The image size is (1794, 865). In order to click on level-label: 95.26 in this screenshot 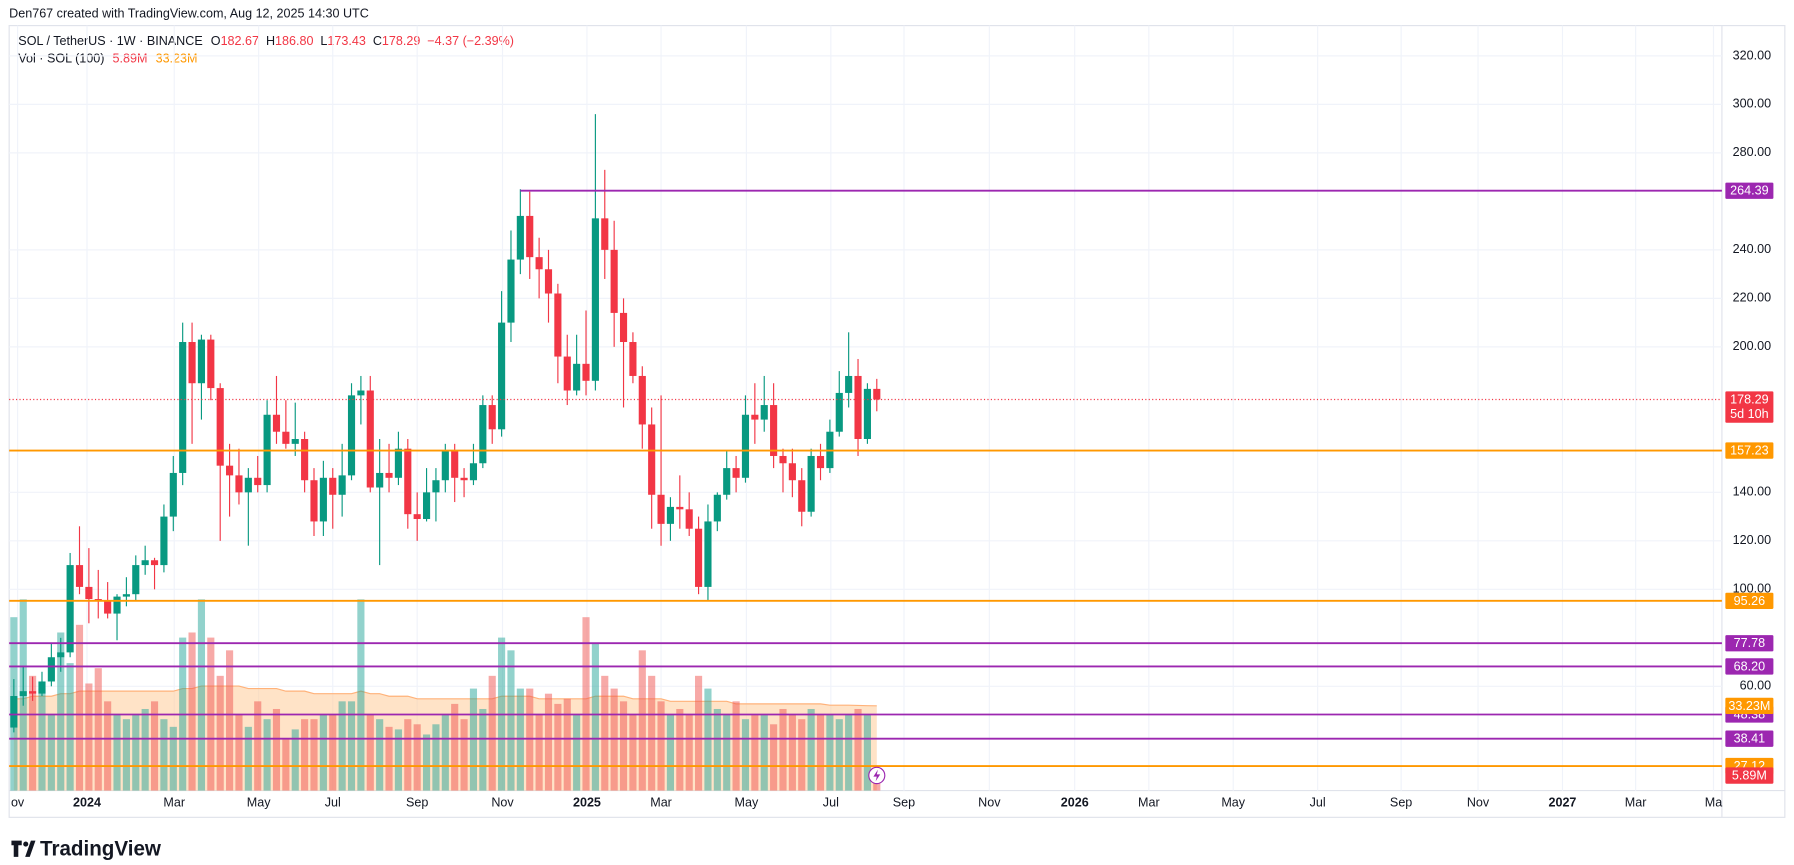, I will do `click(1749, 601)`.